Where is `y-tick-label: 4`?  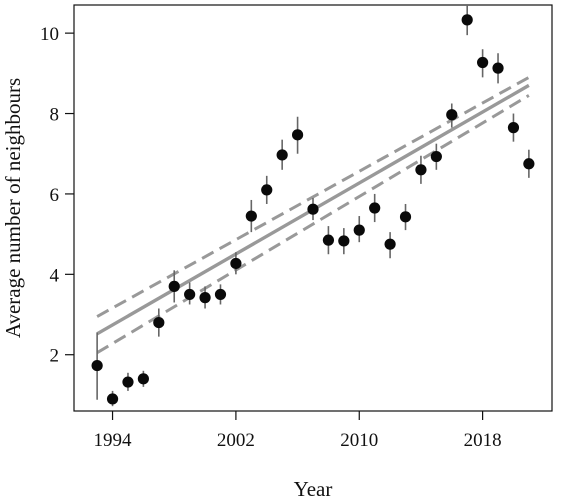
y-tick-label: 4 is located at coordinates (55, 275).